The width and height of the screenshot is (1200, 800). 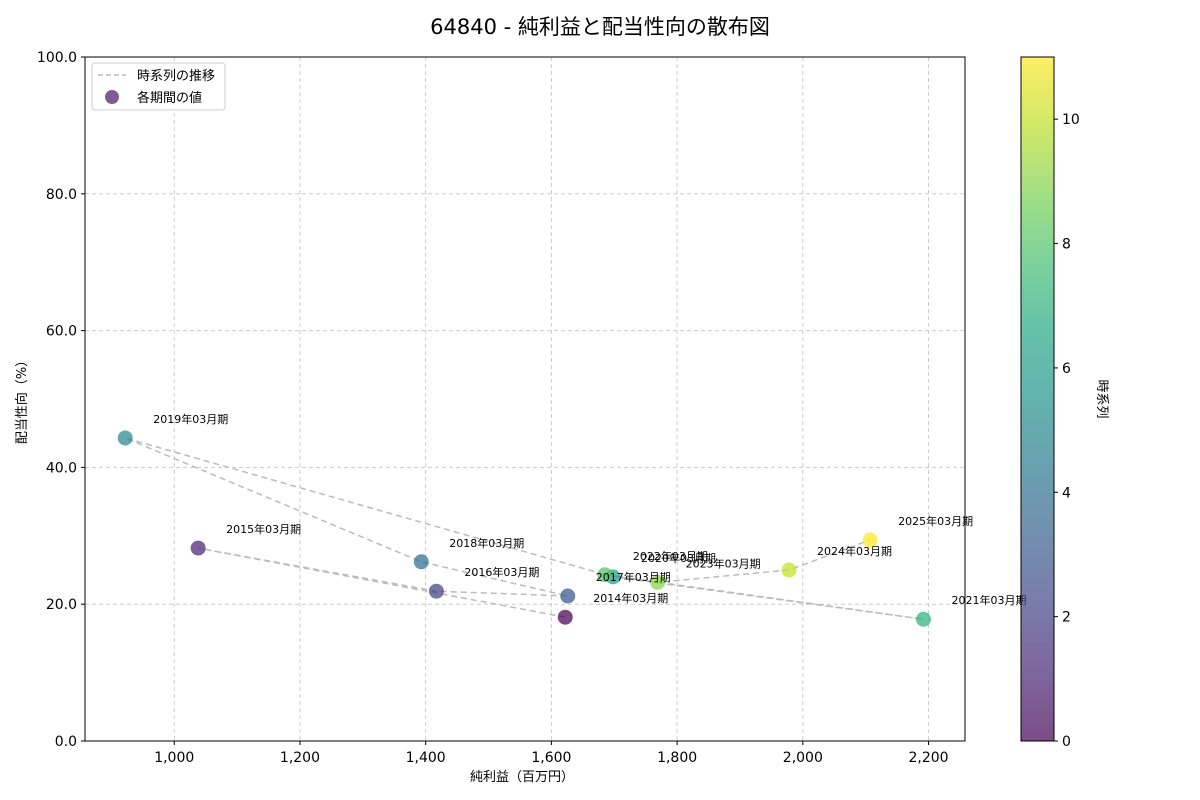 What do you see at coordinates (174, 758) in the screenshot?
I see `x-tick-label: 1,000` at bounding box center [174, 758].